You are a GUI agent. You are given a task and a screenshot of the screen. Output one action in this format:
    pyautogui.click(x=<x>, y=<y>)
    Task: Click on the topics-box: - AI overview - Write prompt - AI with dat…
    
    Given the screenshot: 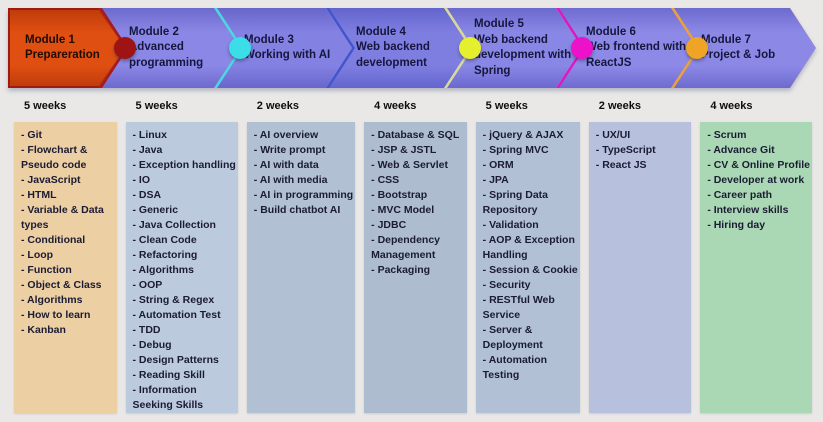 What is the action you would take?
    pyautogui.click(x=301, y=267)
    